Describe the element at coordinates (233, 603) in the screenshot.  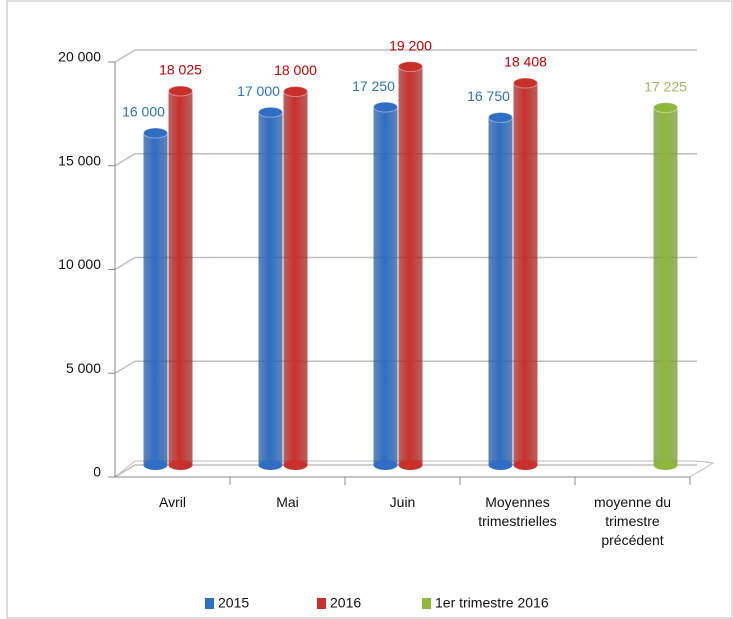
I see `legend-label: 2015` at that location.